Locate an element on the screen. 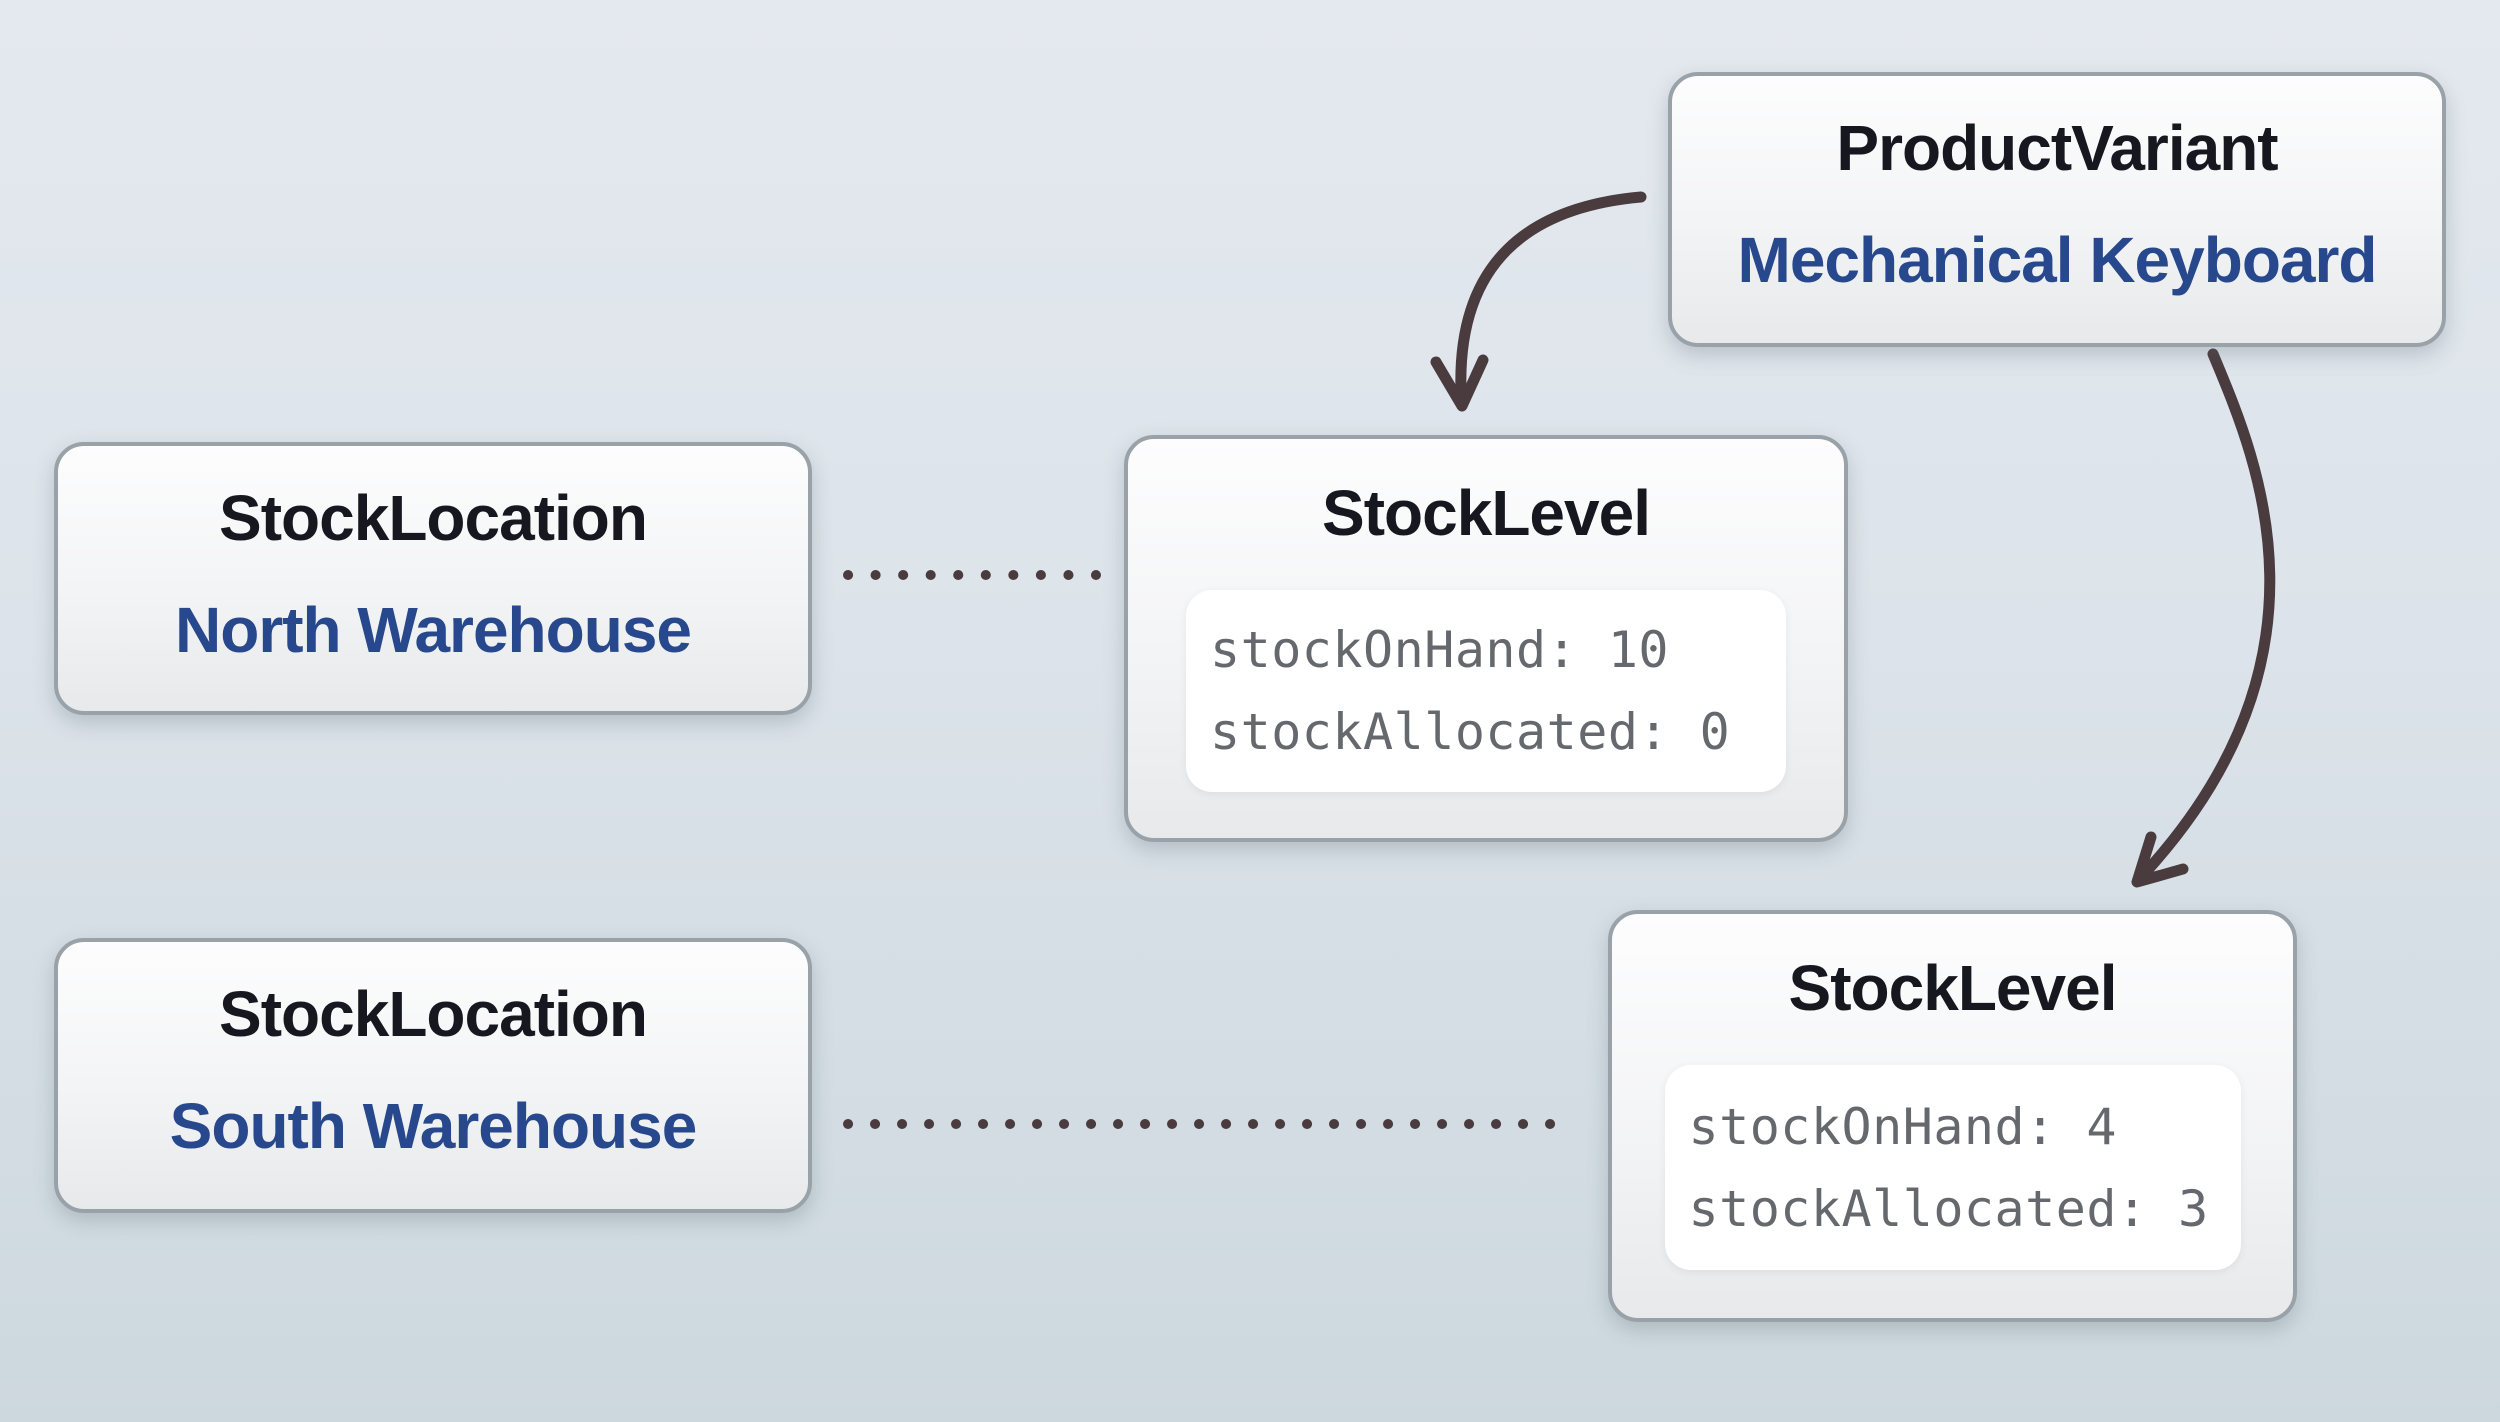  arrow-product-to-stocklevel-south is located at coordinates (2203, 618).